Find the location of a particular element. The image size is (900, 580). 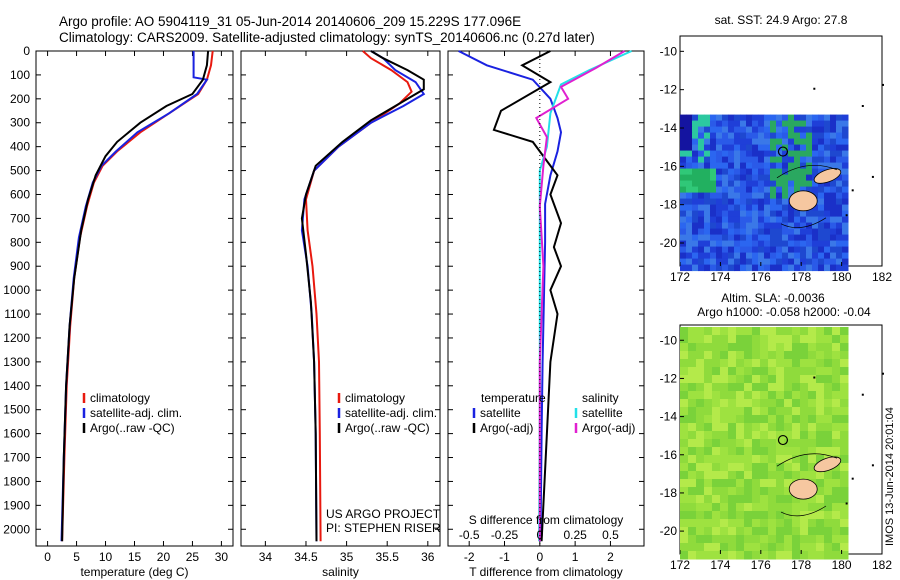

island-viti-levu is located at coordinates (803, 489).